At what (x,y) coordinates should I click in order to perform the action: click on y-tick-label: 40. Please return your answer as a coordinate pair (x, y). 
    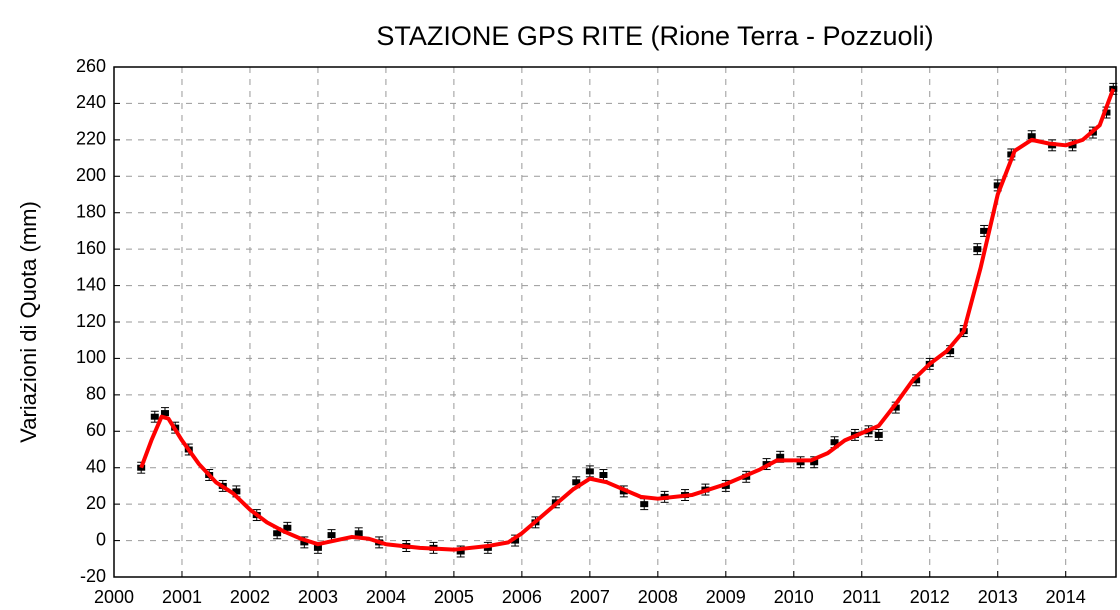
    Looking at the image, I should click on (96, 466).